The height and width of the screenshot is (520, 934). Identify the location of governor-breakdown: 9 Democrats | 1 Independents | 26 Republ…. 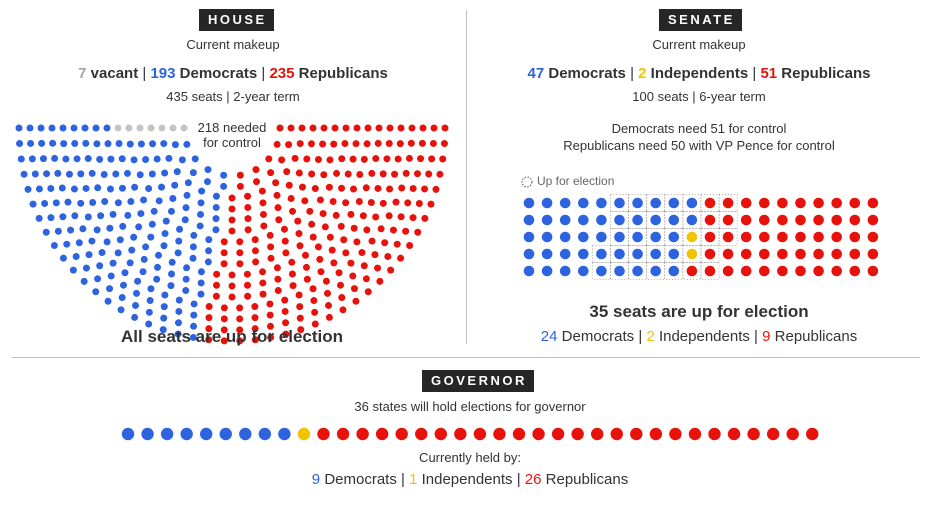
(470, 479).